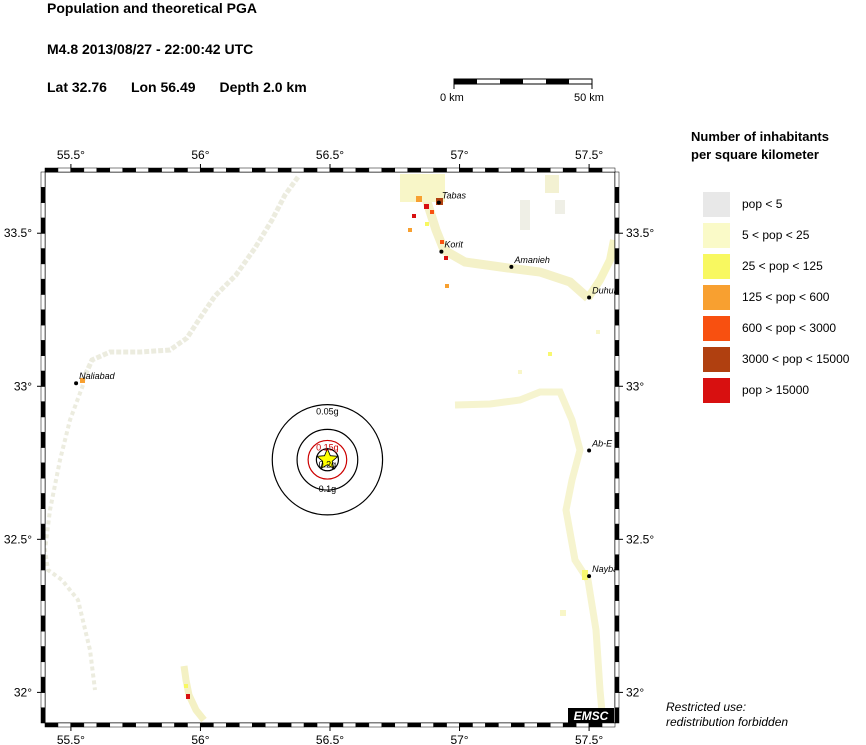 This screenshot has width=866, height=745. I want to click on lon-tick-bottom-2: 56.5°, so click(330, 739).